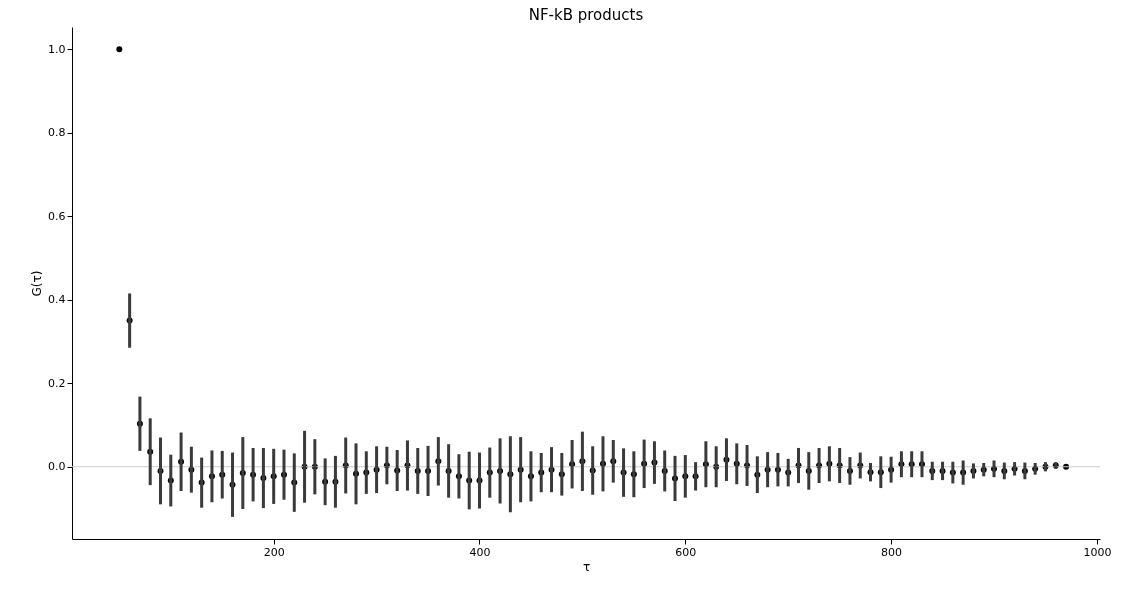 This screenshot has width=1145, height=610. What do you see at coordinates (1097, 552) in the screenshot?
I see `x-tick-label: 1000` at bounding box center [1097, 552].